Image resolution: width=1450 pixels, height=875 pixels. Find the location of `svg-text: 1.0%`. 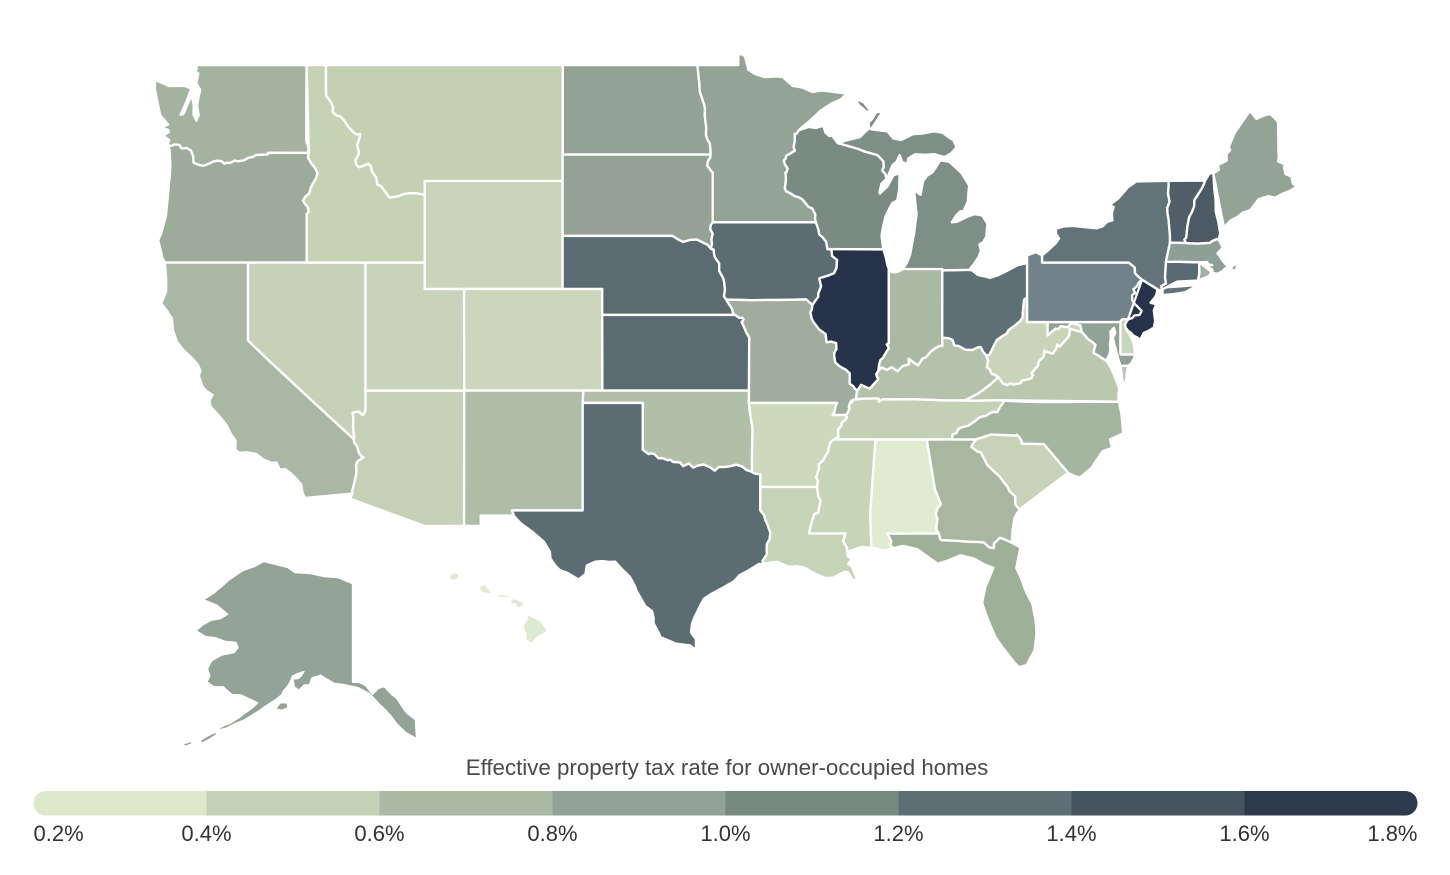

svg-text: 1.0% is located at coordinates (725, 833).